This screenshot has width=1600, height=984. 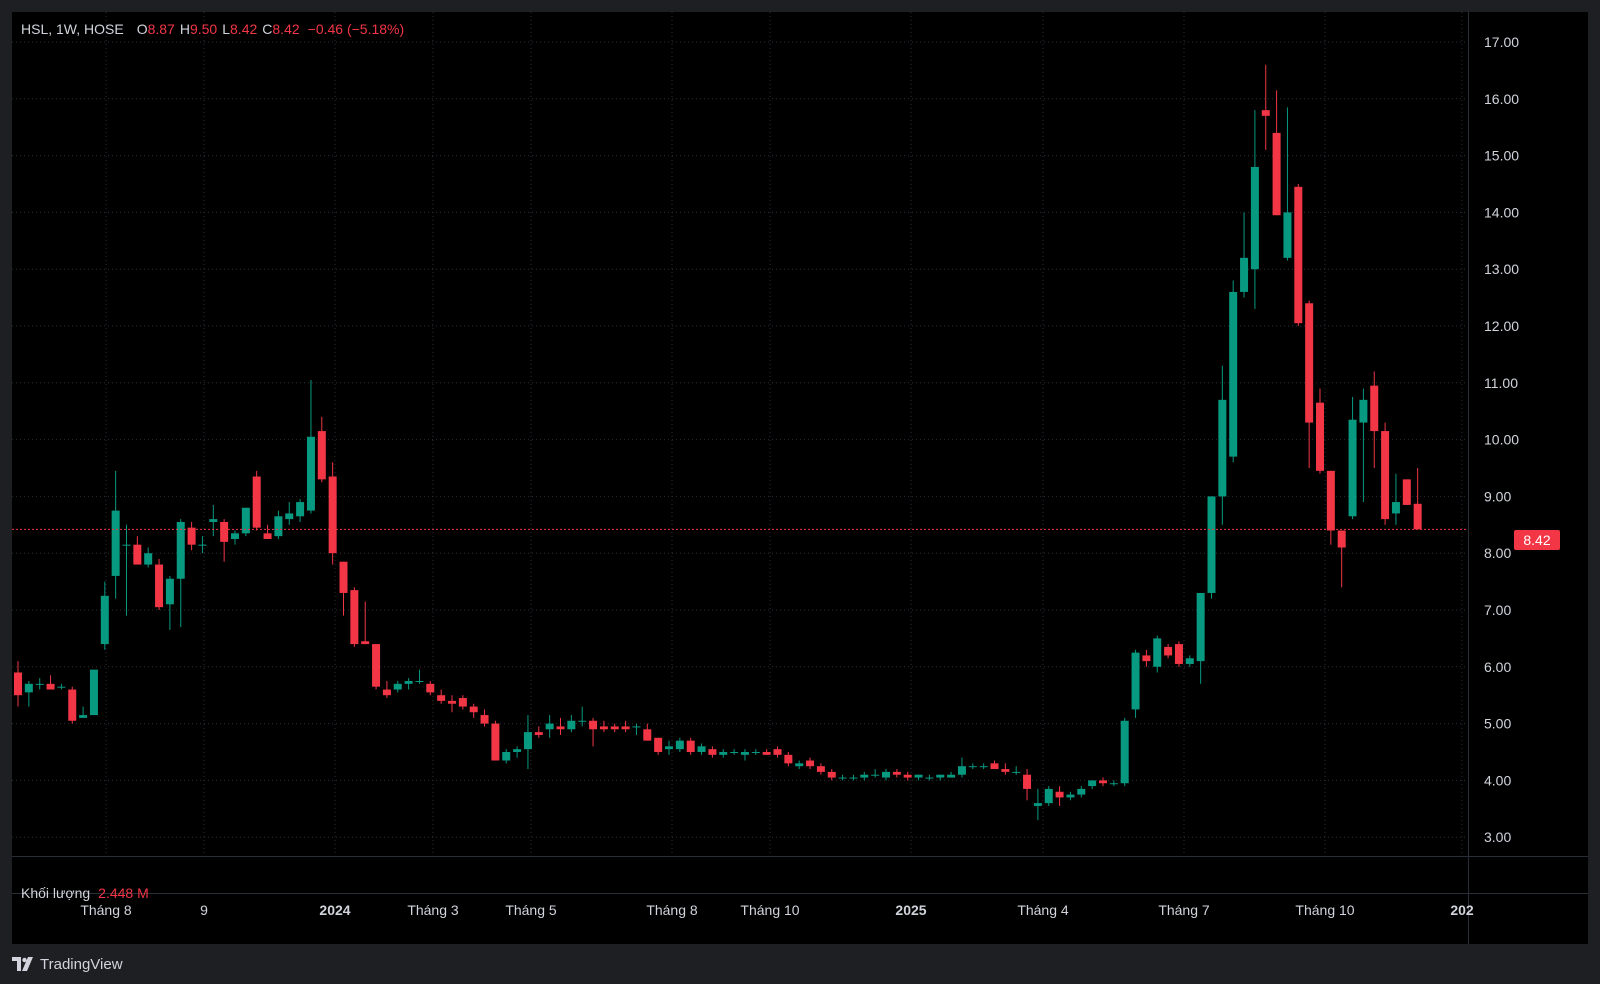 What do you see at coordinates (267, 29) in the screenshot?
I see `close-label: C` at bounding box center [267, 29].